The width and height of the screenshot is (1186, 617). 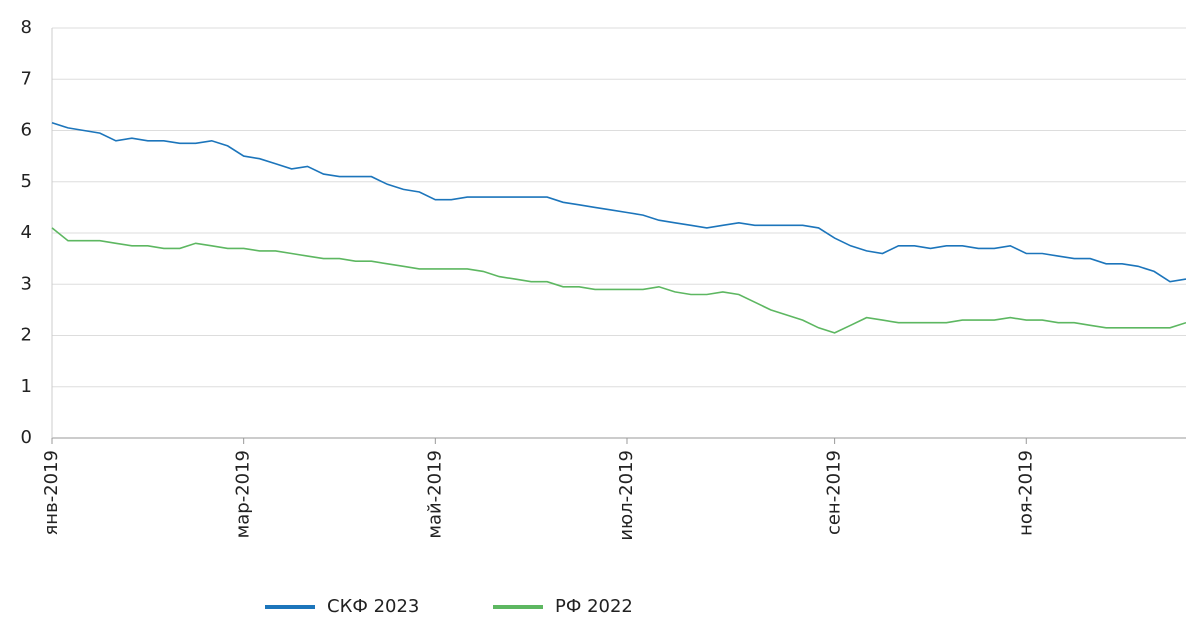 I want to click on y-tick-label: 5, so click(x=26, y=181).